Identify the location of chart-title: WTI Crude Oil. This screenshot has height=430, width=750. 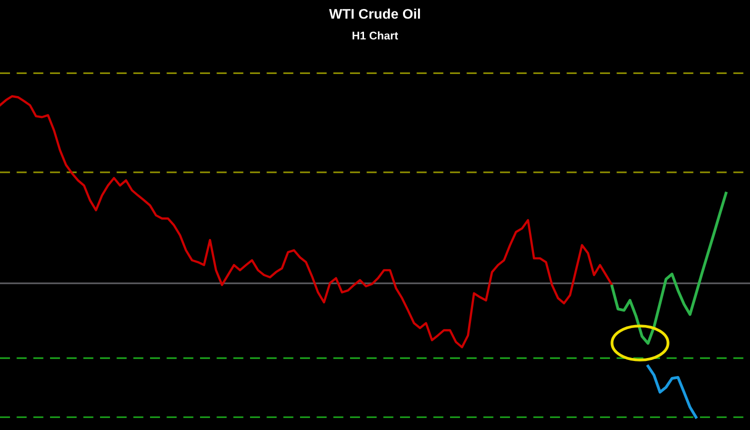
(374, 13).